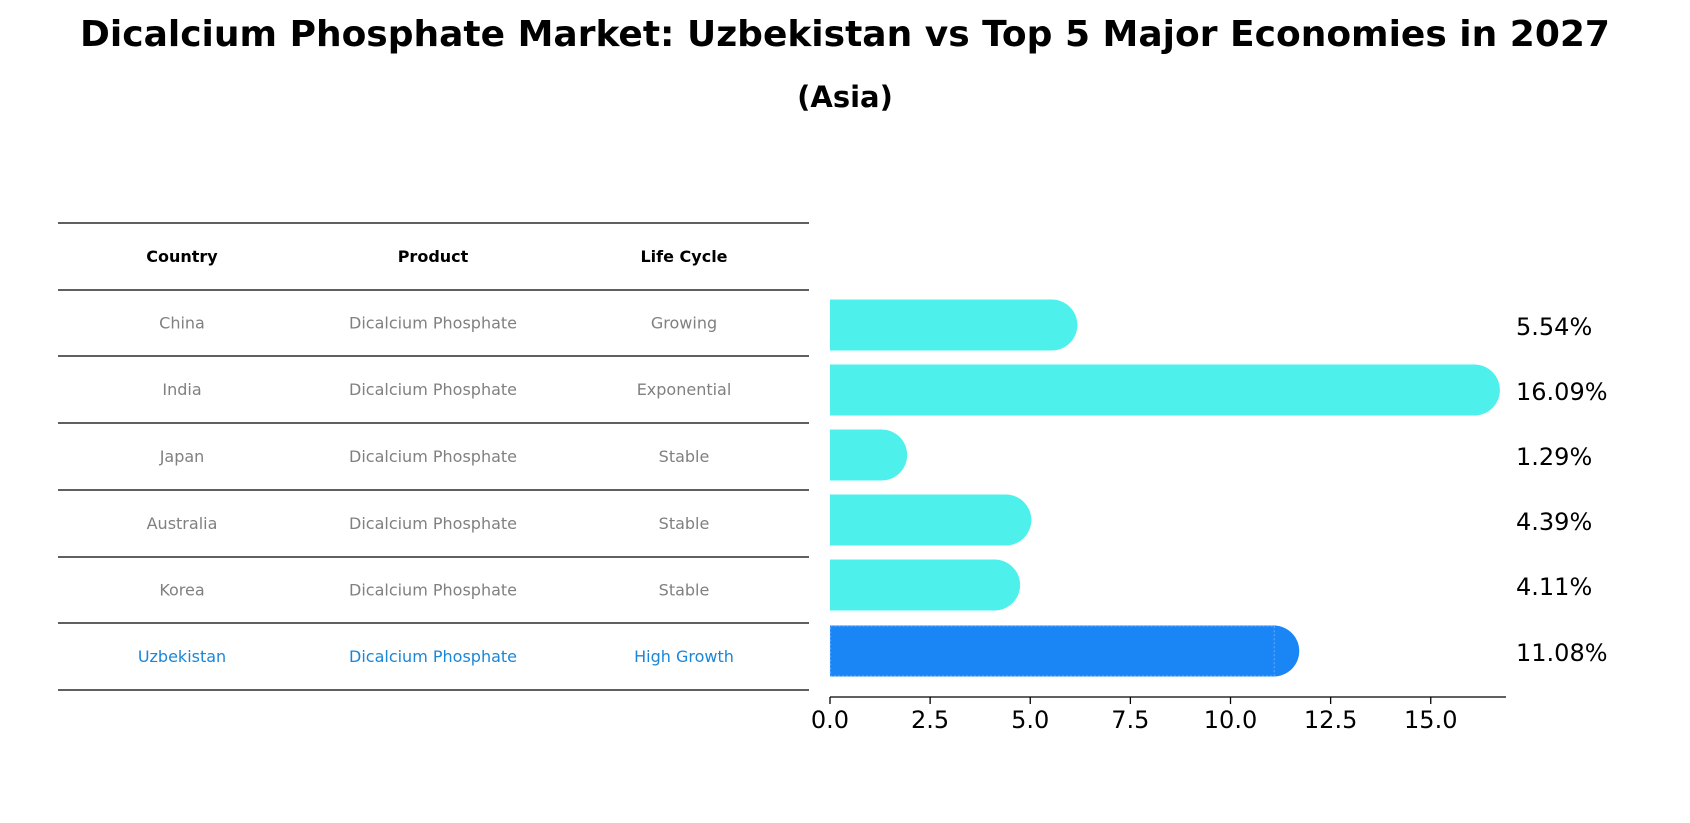  What do you see at coordinates (1554, 327) in the screenshot?
I see `bar-value-label-china: 5.54%` at bounding box center [1554, 327].